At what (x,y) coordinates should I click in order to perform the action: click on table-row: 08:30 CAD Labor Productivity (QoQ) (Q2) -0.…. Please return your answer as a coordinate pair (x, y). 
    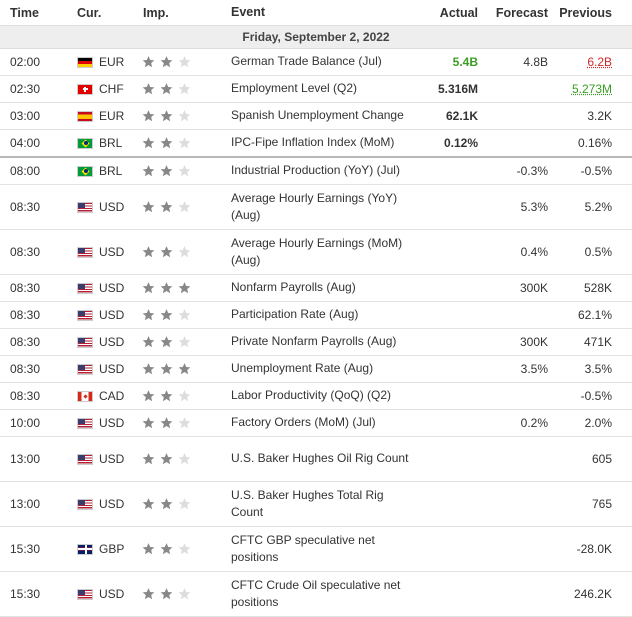
    Looking at the image, I should click on (316, 396).